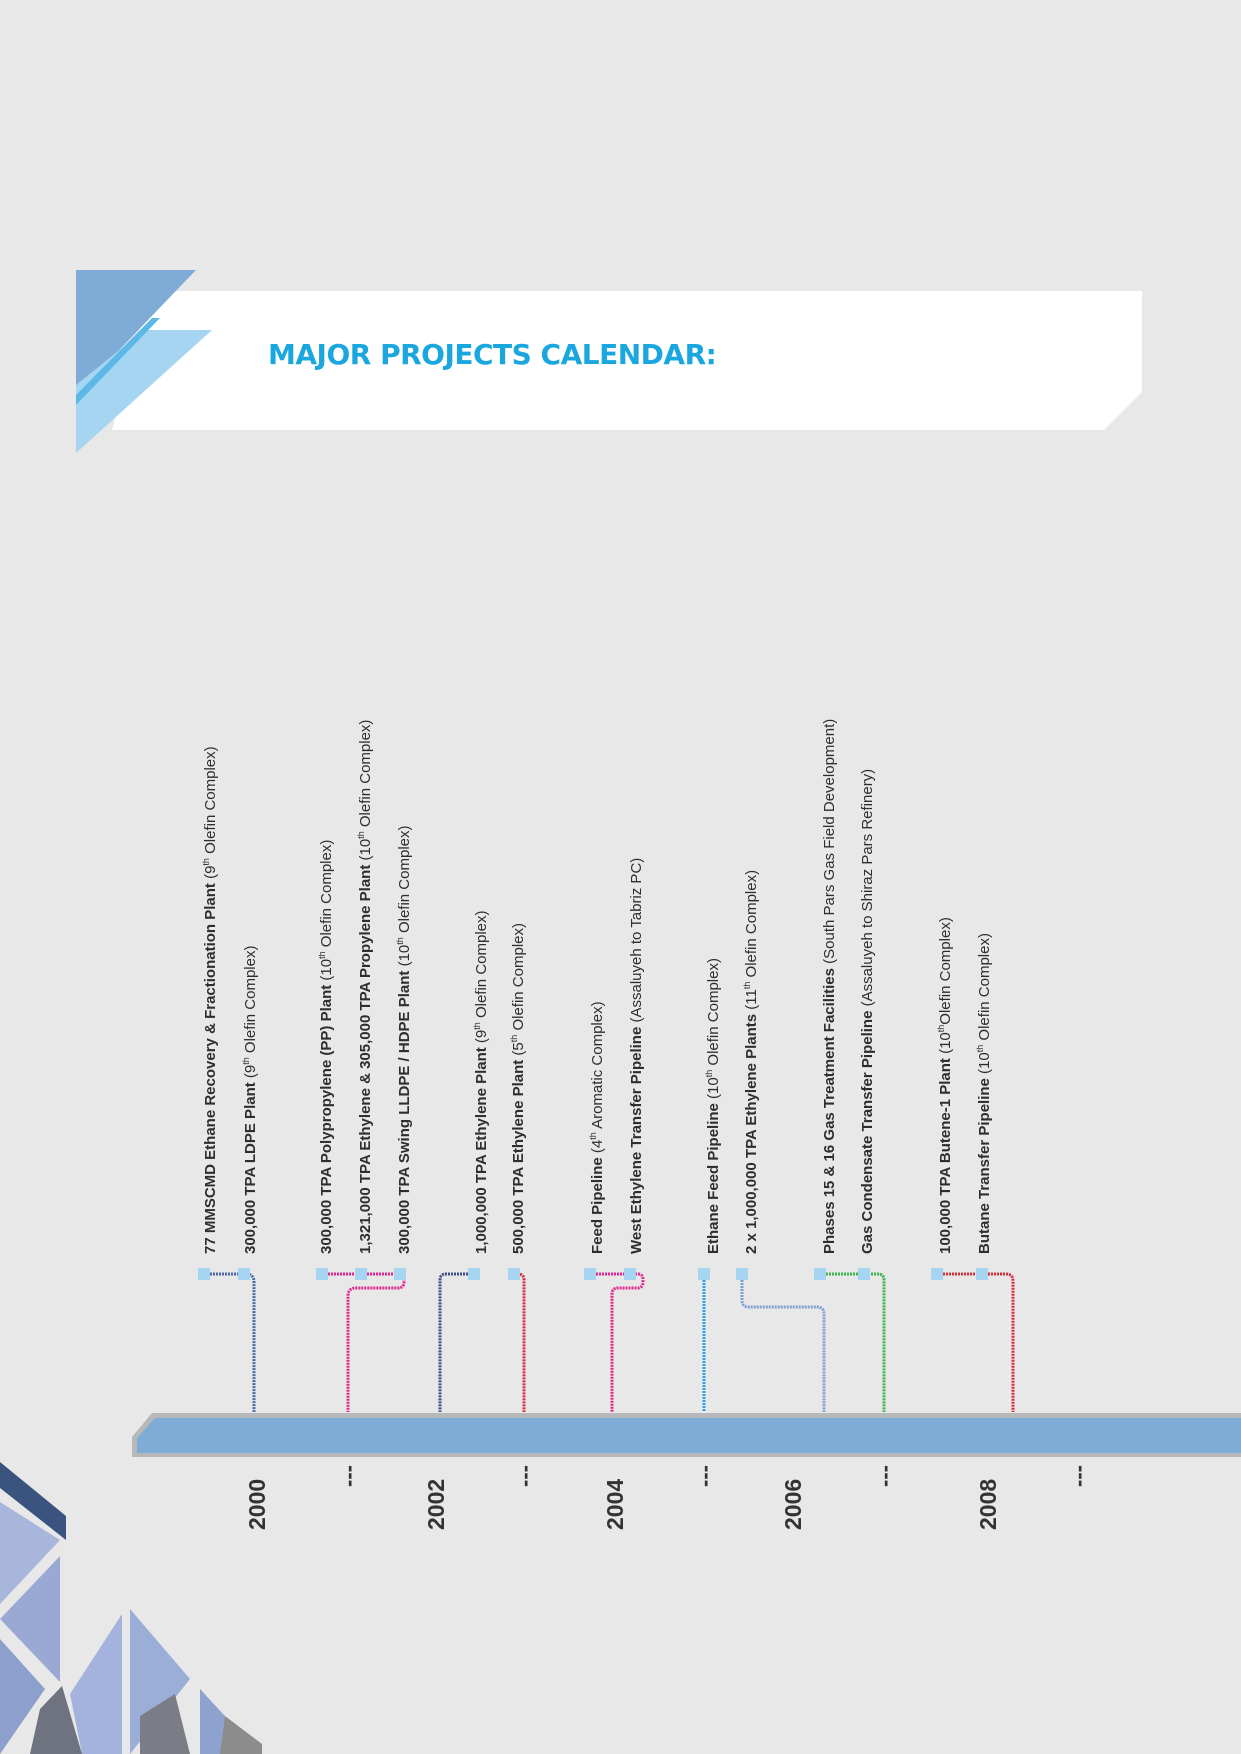  I want to click on banner-panel, so click(627, 360).